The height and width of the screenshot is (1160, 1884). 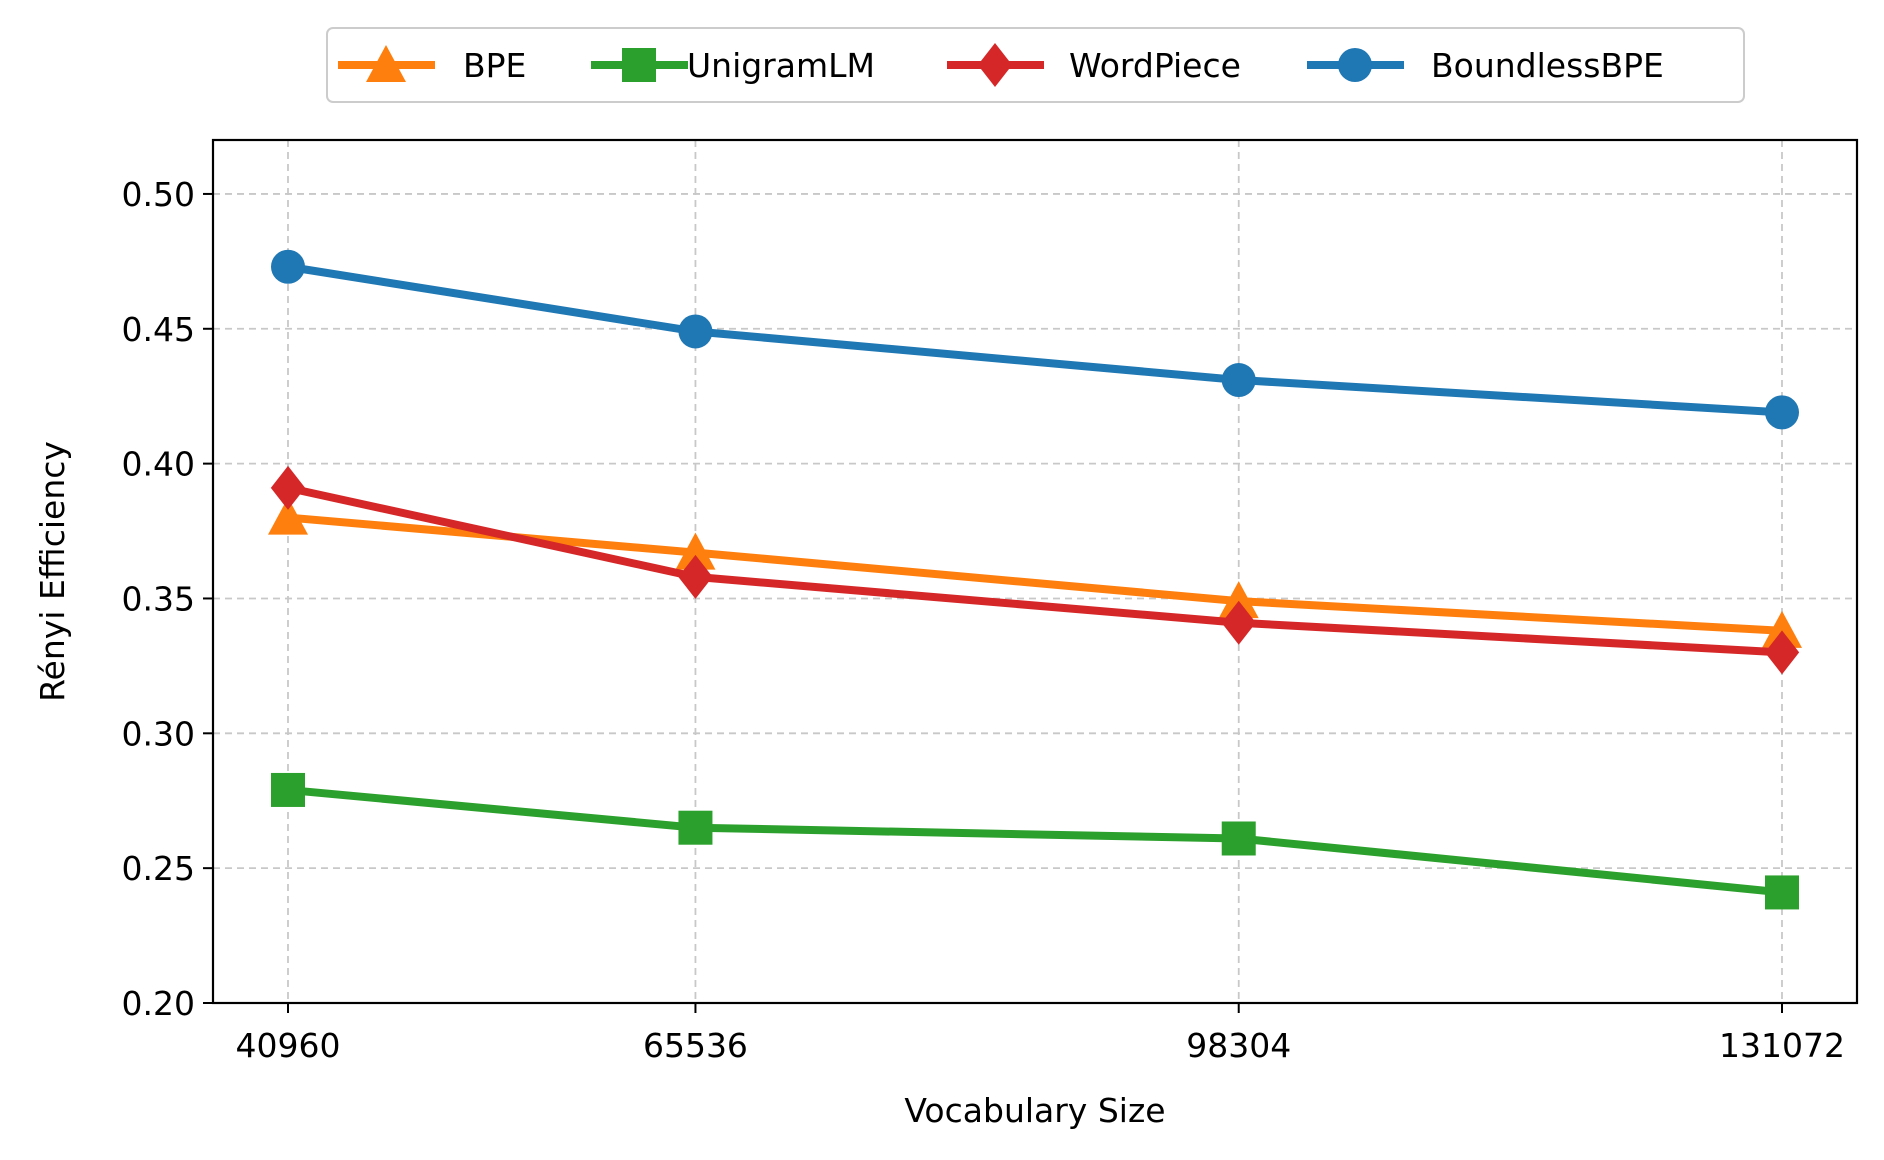 I want to click on series-wordpiece, so click(x=1035, y=570).